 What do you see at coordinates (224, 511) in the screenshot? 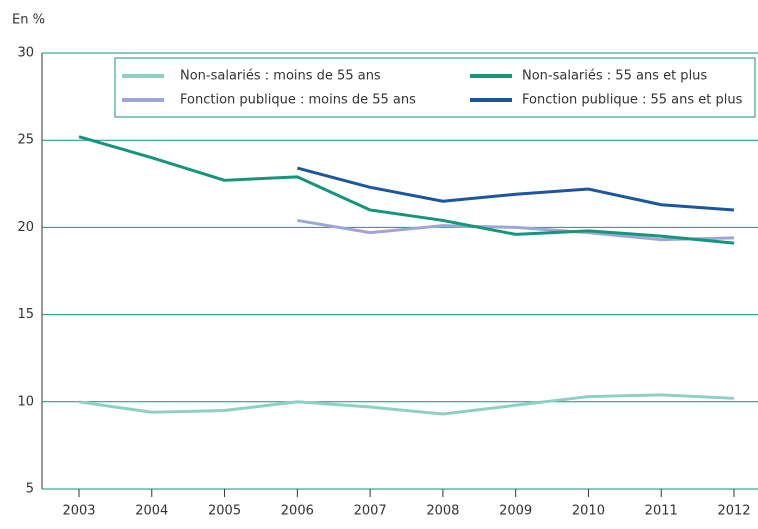
I see `x-tick-label: 2005` at bounding box center [224, 511].